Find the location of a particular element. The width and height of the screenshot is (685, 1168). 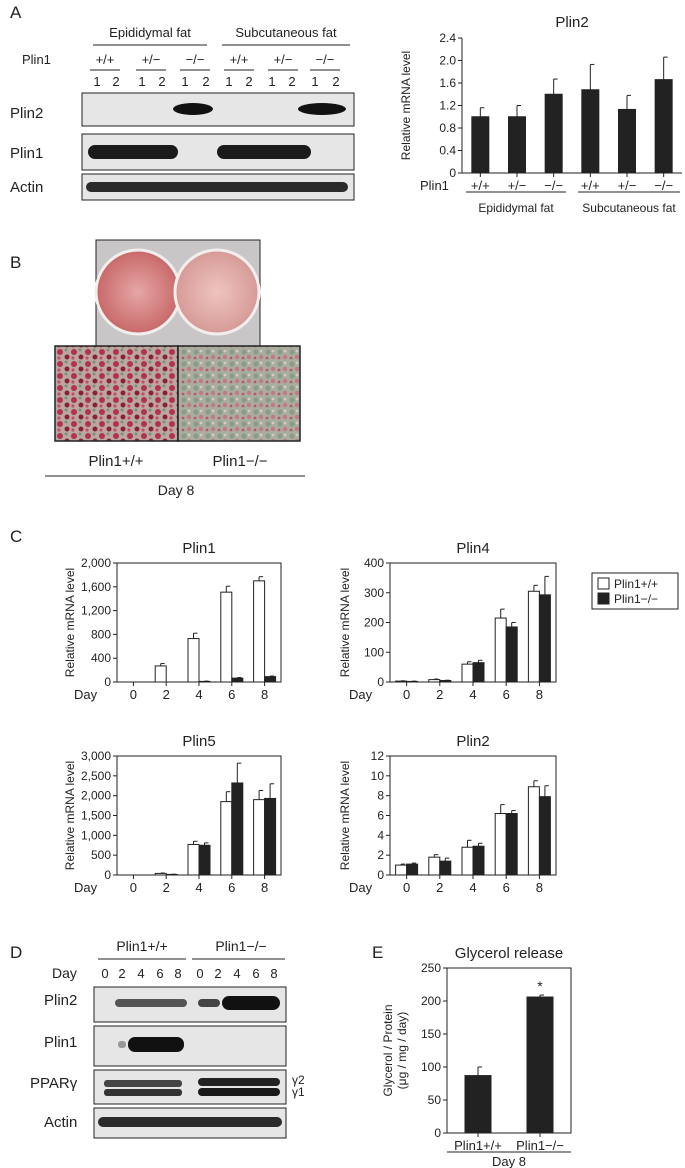

blot-d-day: 2 is located at coordinates (217, 973).